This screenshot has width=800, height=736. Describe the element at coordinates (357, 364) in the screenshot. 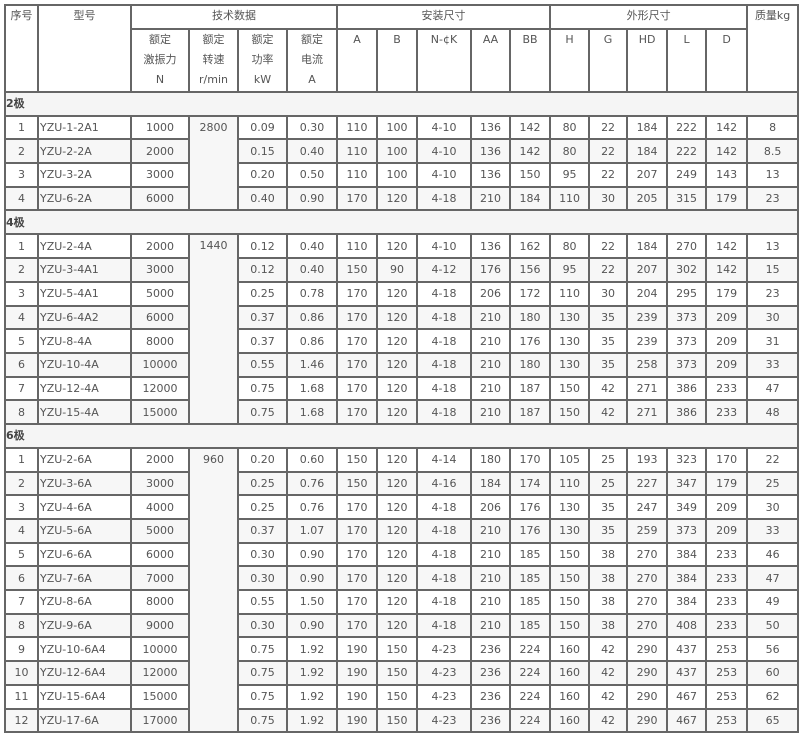

I see `table-cell: 170` at that location.